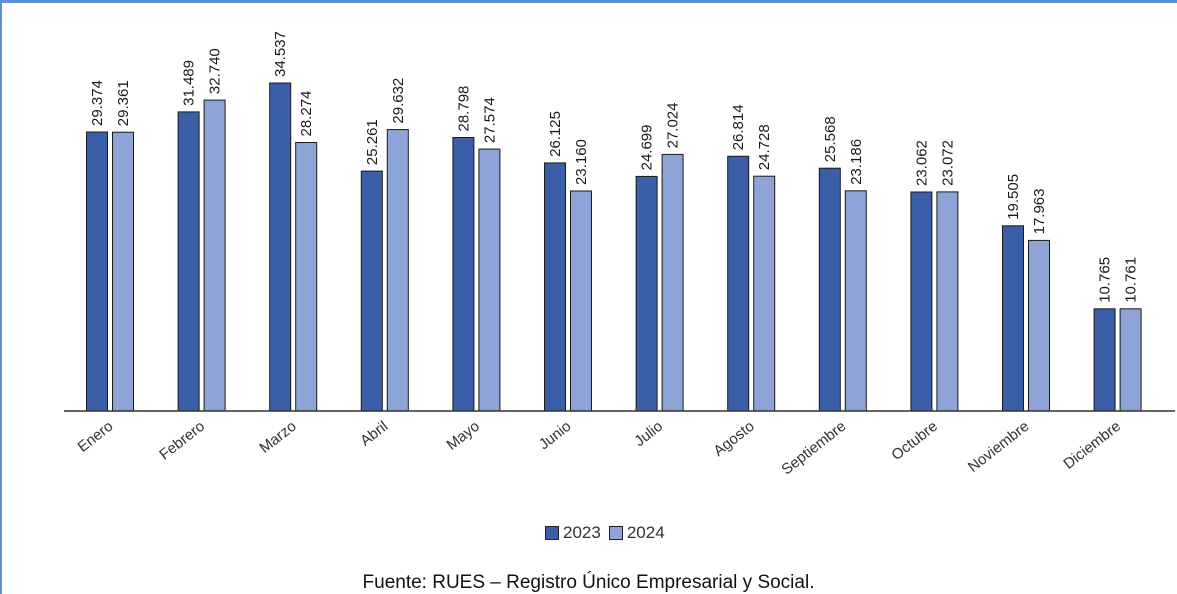  I want to click on legend-swatch-2024, so click(615, 533).